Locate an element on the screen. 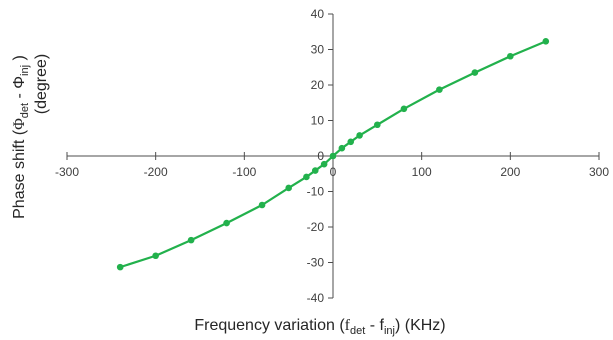 The image size is (613, 340). y-axis-title-sub1: det is located at coordinates (25, 110).